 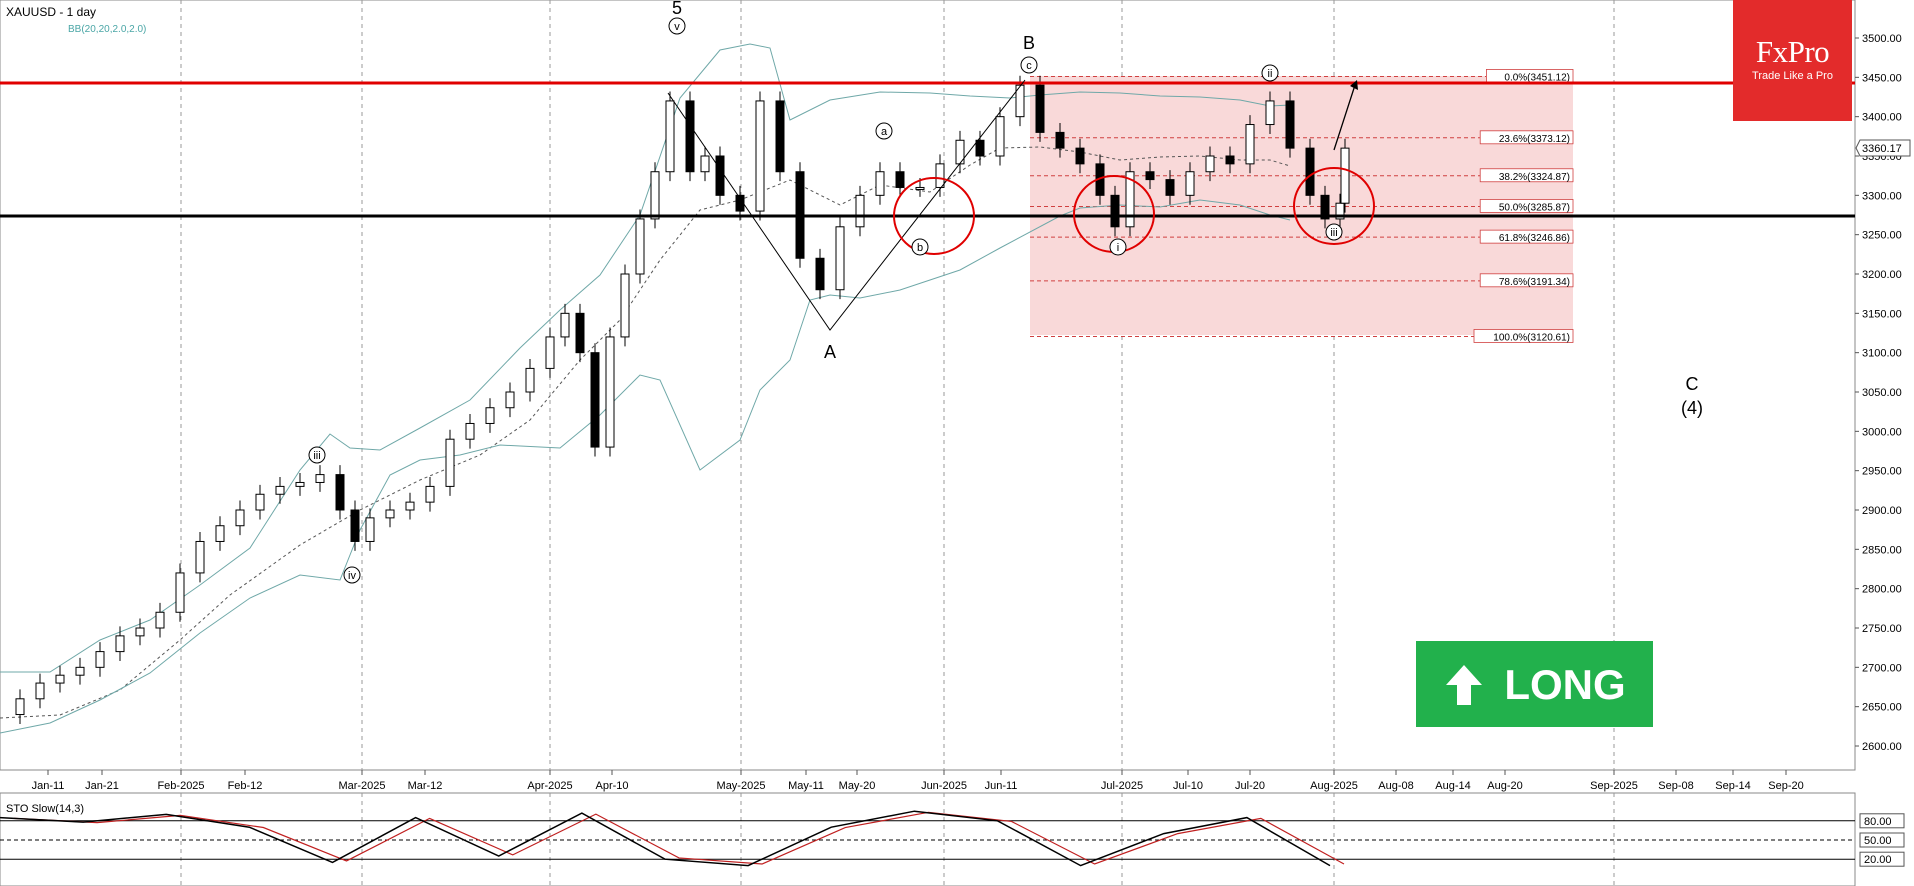 What do you see at coordinates (1882, 39) in the screenshot?
I see `price-tick-label: 3500.00` at bounding box center [1882, 39].